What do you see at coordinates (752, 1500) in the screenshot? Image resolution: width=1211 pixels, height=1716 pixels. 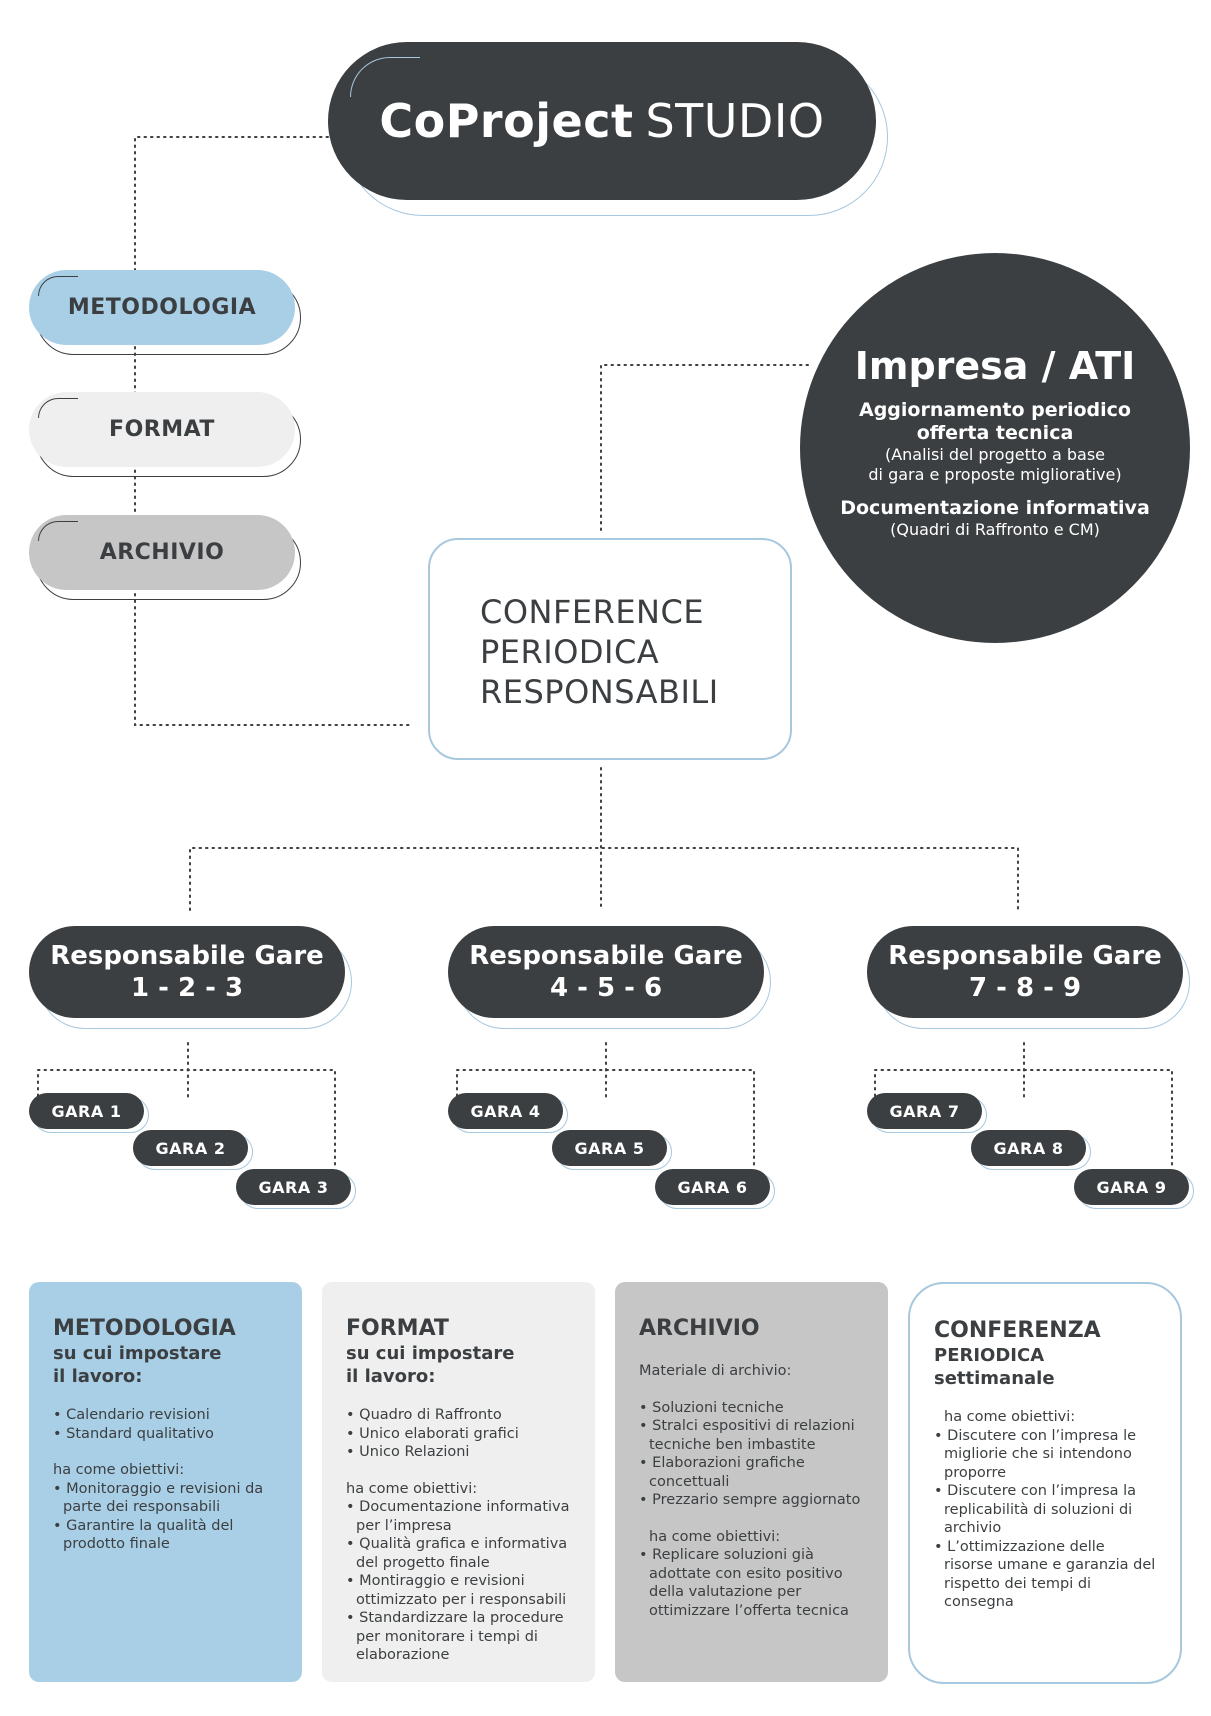 I see `list-item: Prezzario sempre aggiornato` at bounding box center [752, 1500].